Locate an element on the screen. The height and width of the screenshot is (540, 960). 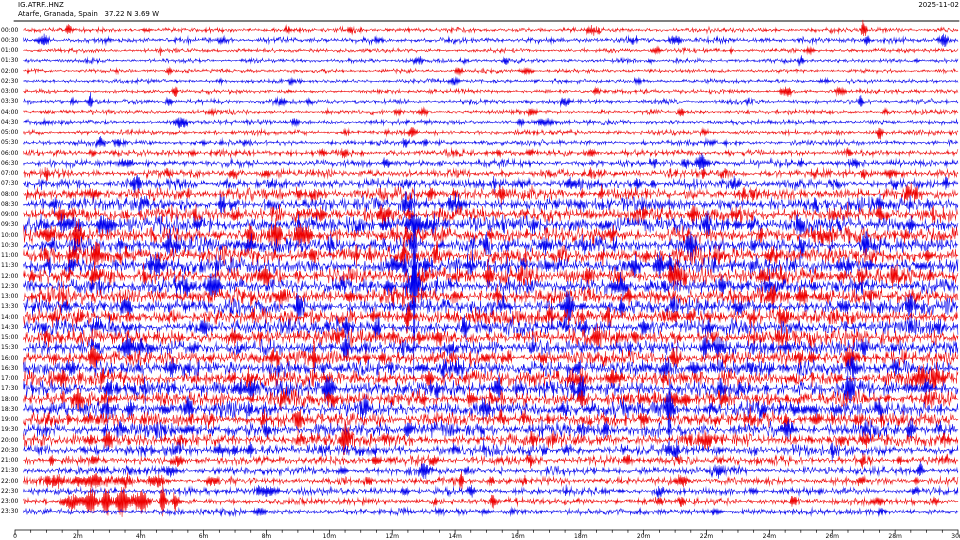
row-time-label: 13:00 is located at coordinates (10, 296).